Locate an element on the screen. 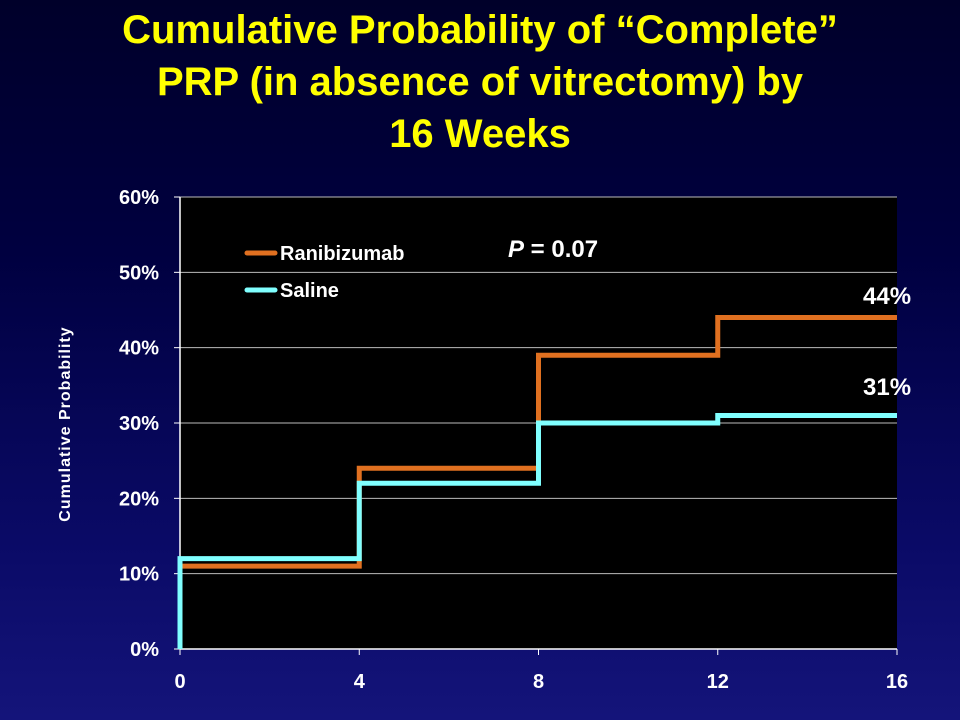 Image resolution: width=960 pixels, height=720 pixels. y-tick-label: 0% is located at coordinates (144, 650).